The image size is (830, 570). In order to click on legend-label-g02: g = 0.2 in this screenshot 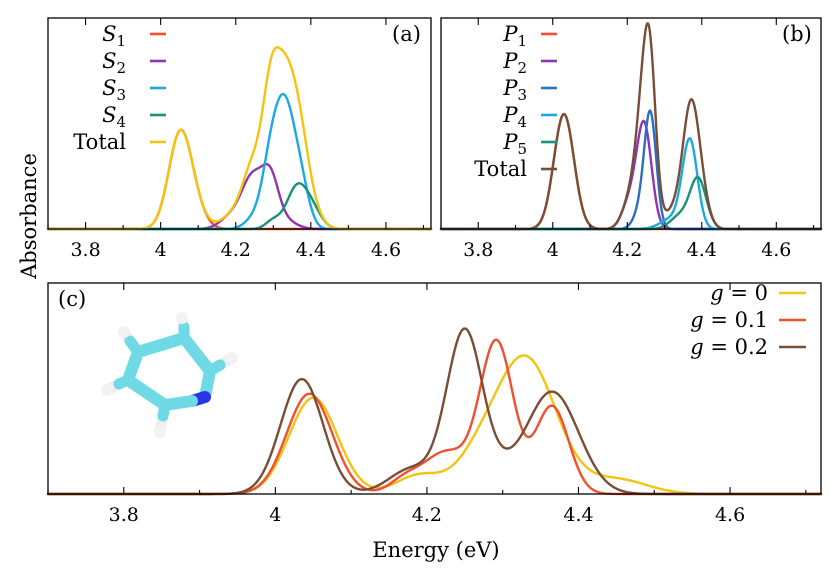, I will do `click(729, 347)`.